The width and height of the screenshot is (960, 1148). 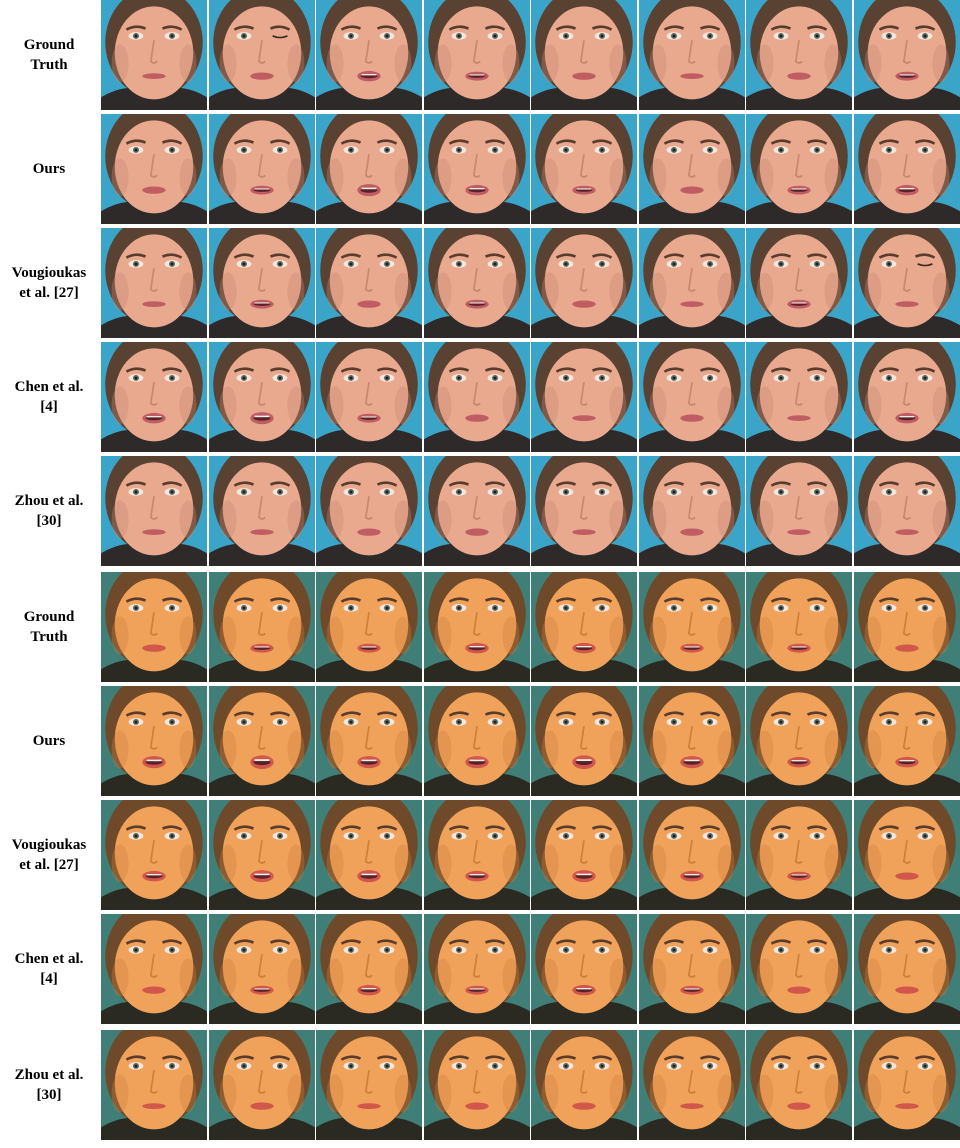 I want to click on comparison-row: Ground Truth, so click(x=480, y=55).